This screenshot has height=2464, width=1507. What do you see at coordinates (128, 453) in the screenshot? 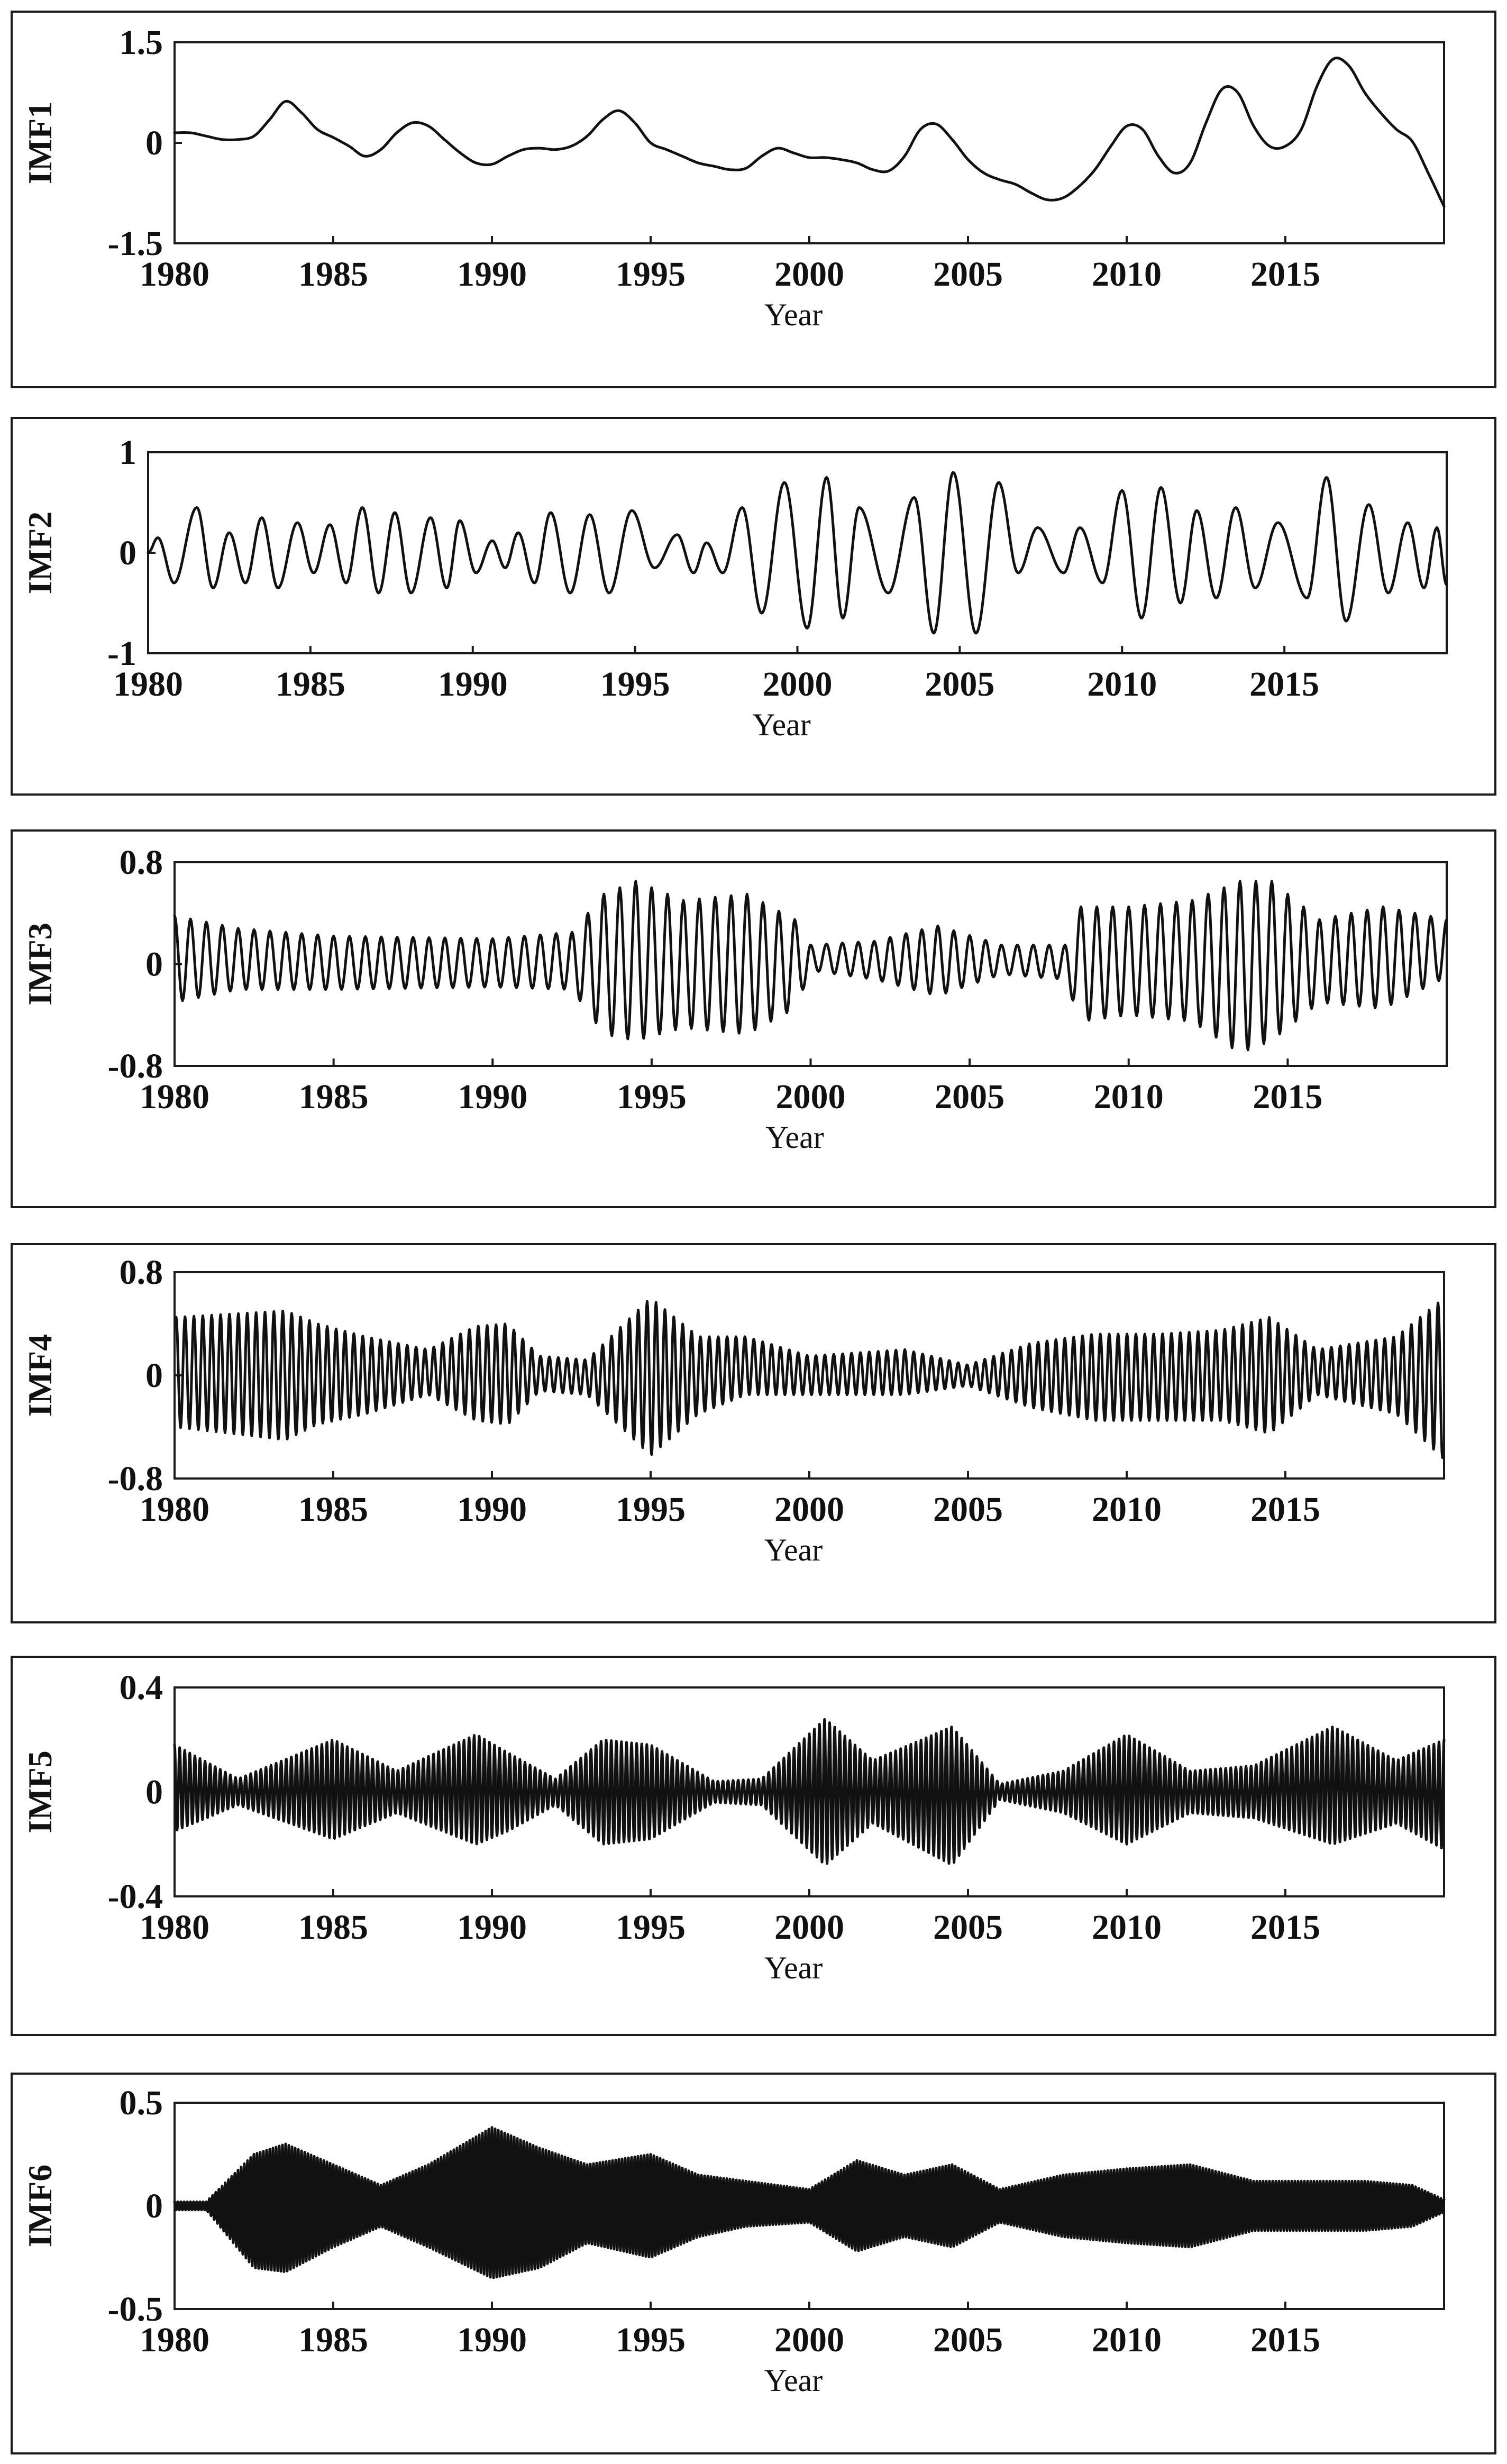
I see `y-tick-label: 1` at bounding box center [128, 453].